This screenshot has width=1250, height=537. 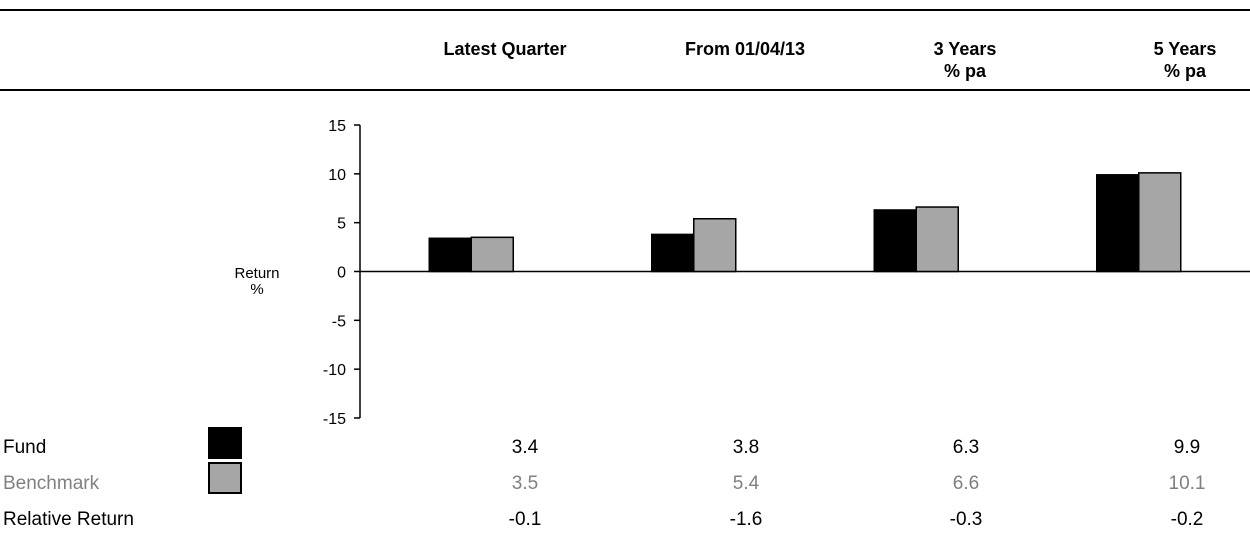 What do you see at coordinates (225, 443) in the screenshot?
I see `fund-legend-swatch` at bounding box center [225, 443].